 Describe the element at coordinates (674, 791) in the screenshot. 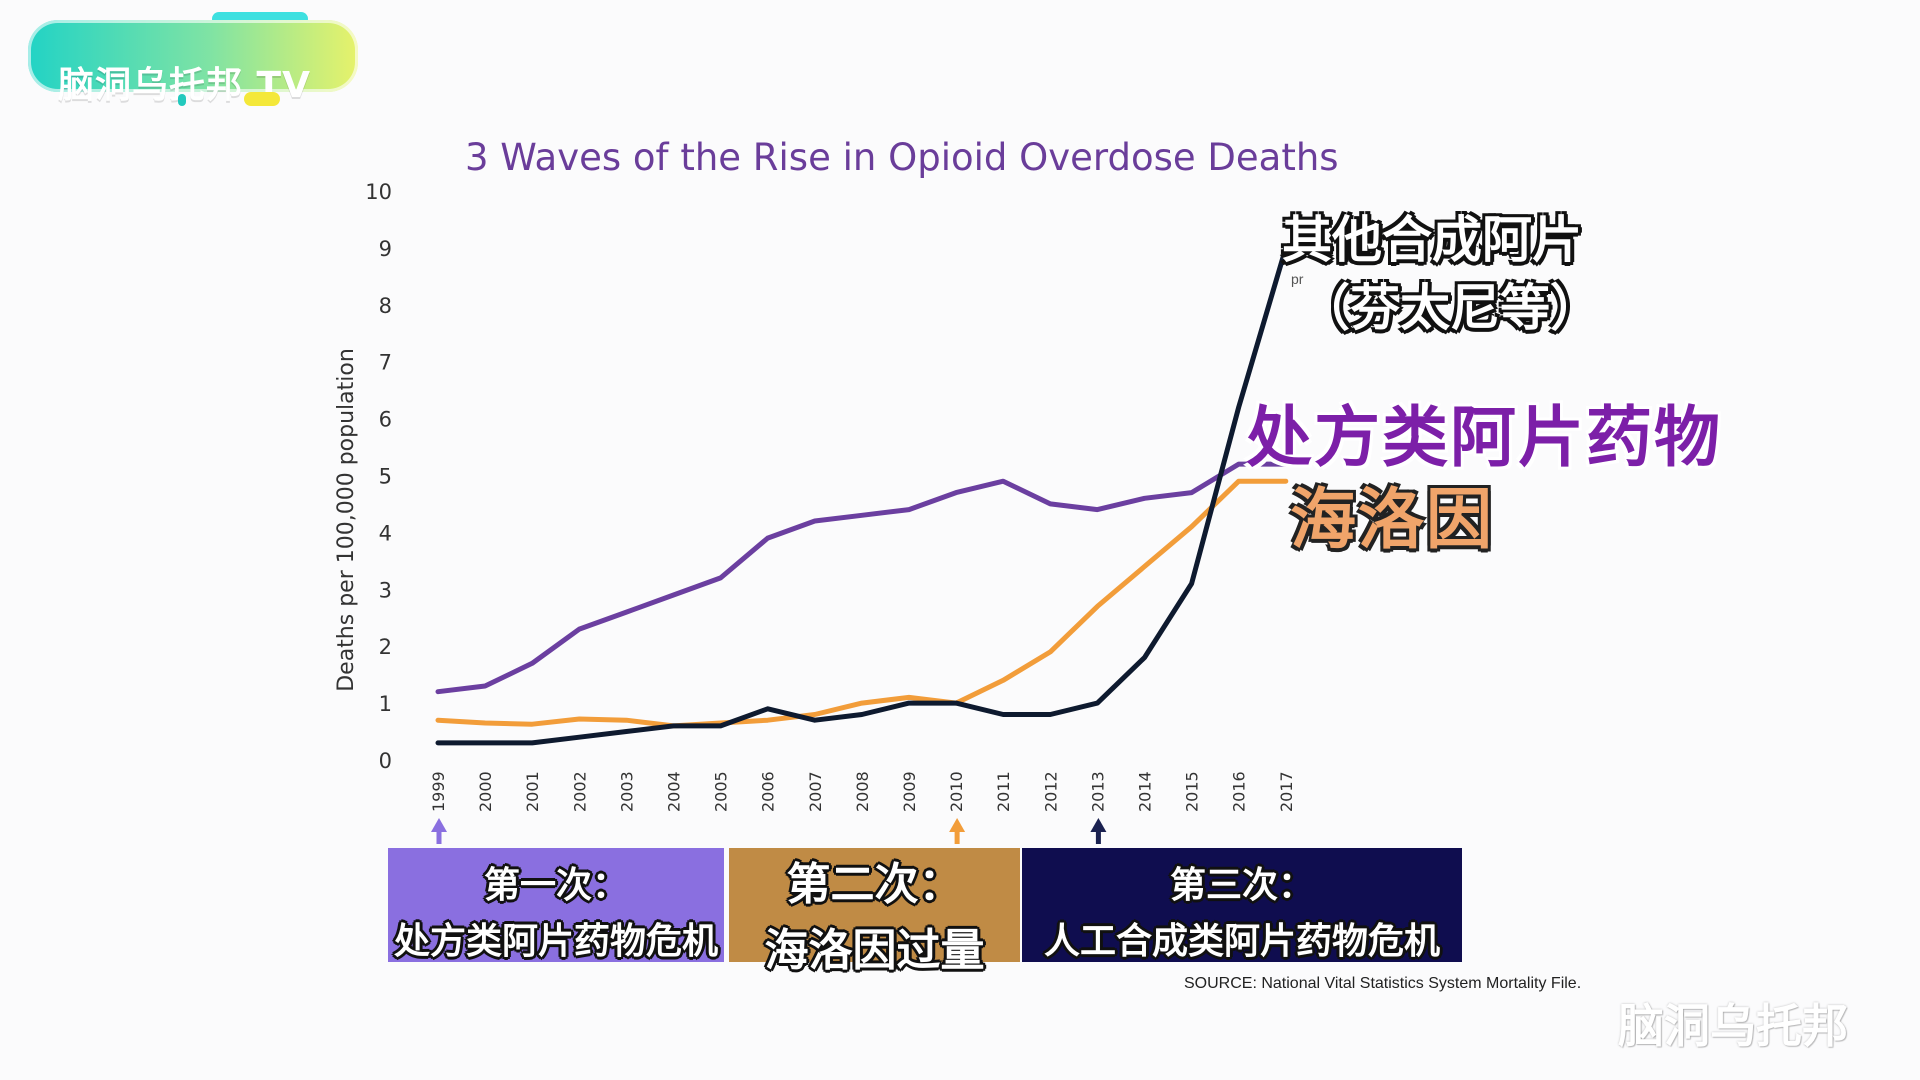

I see `x-tick-label: 2004` at that location.